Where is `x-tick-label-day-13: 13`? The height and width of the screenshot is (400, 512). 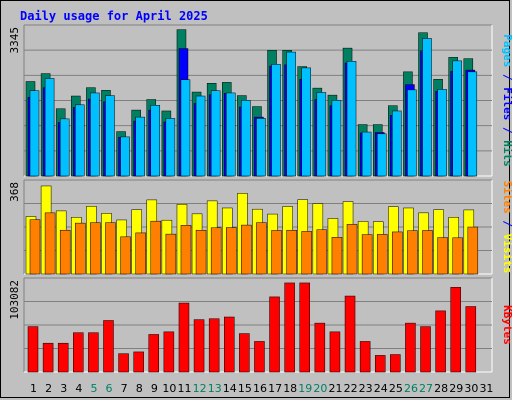
x-tick-label-day-13: 13 is located at coordinates (215, 388).